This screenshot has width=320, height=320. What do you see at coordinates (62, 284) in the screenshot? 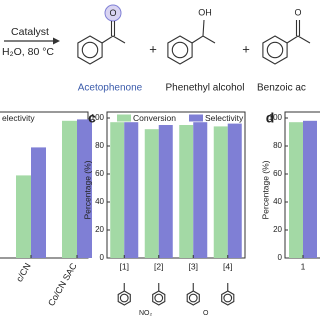
I see `x-tick-label: Co/CN SAC` at bounding box center [62, 284].